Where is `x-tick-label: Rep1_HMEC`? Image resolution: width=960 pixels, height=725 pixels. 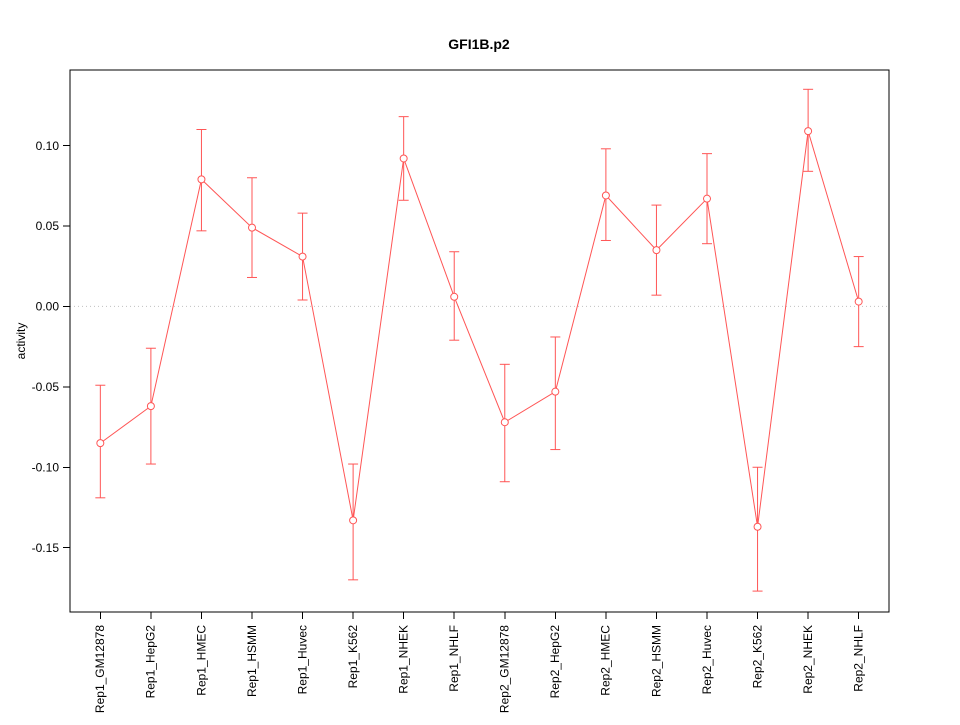
x-tick-label: Rep1_HMEC is located at coordinates (201, 660).